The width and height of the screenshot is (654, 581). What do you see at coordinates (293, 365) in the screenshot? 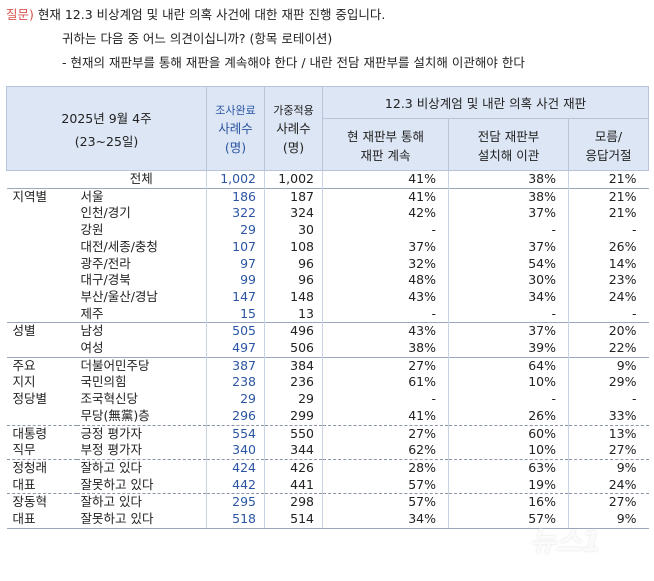
I see `weighted-count: 384` at bounding box center [293, 365].